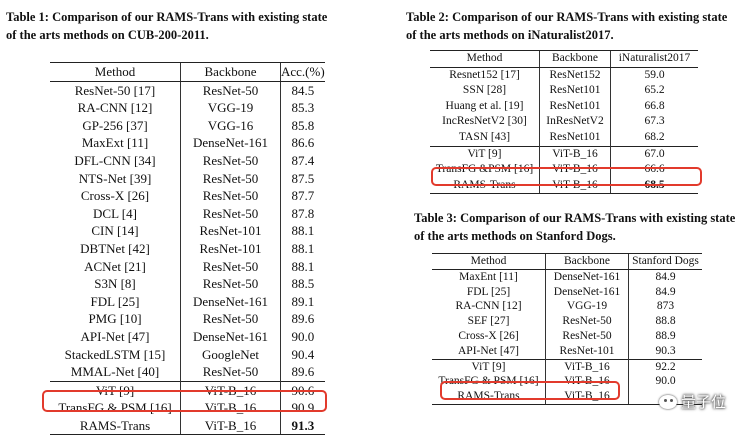 The width and height of the screenshot is (736, 435). Describe the element at coordinates (484, 121) in the screenshot. I see `method-cell: IncResNetV2 [30]` at that location.